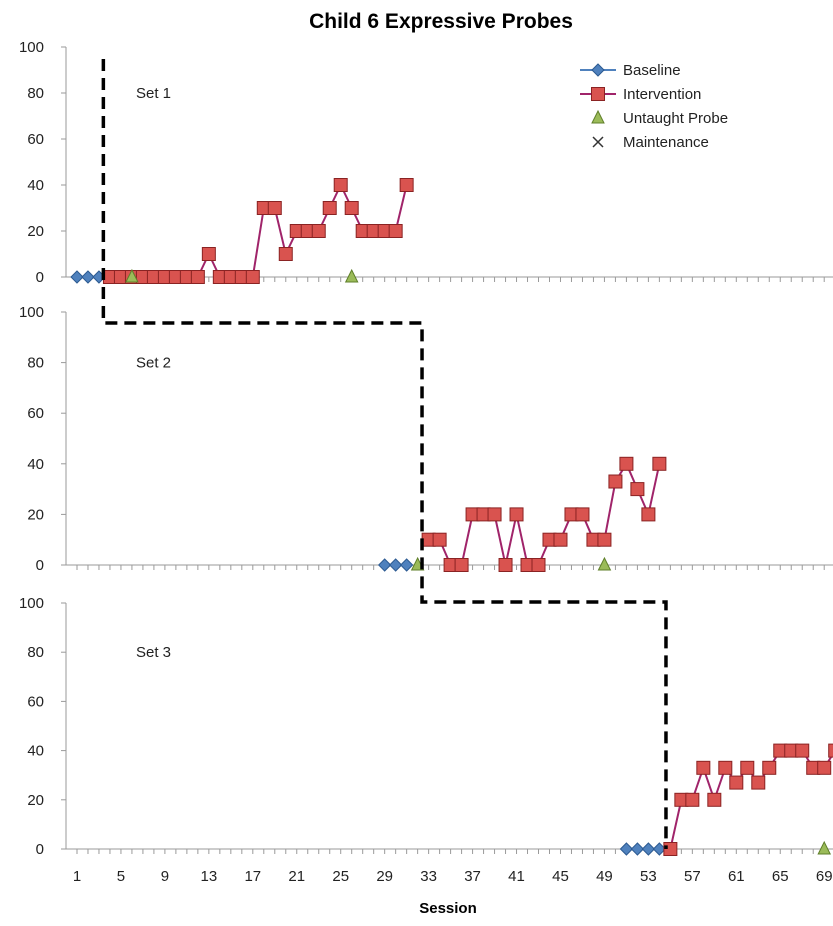 The width and height of the screenshot is (833, 926). What do you see at coordinates (652, 70) in the screenshot?
I see `legend-entry: Baseline` at bounding box center [652, 70].